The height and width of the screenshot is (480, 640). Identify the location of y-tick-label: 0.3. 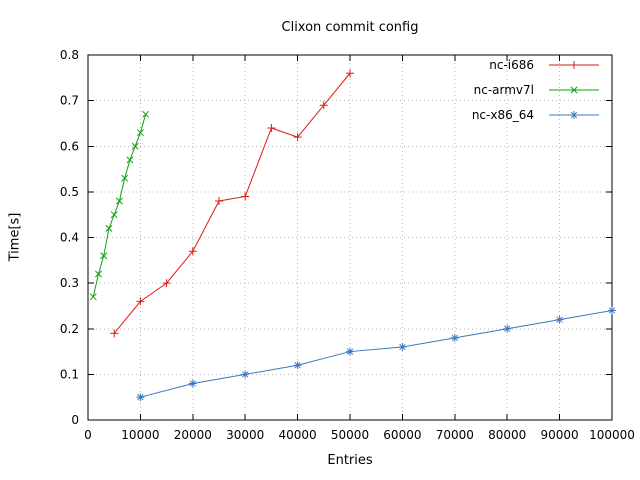
(69, 283).